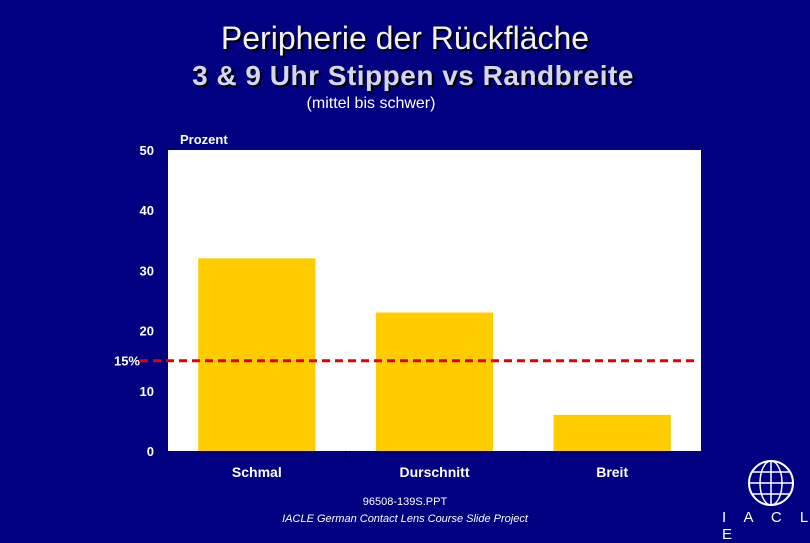  What do you see at coordinates (147, 391) in the screenshot?
I see `y-tick-label: 10` at bounding box center [147, 391].